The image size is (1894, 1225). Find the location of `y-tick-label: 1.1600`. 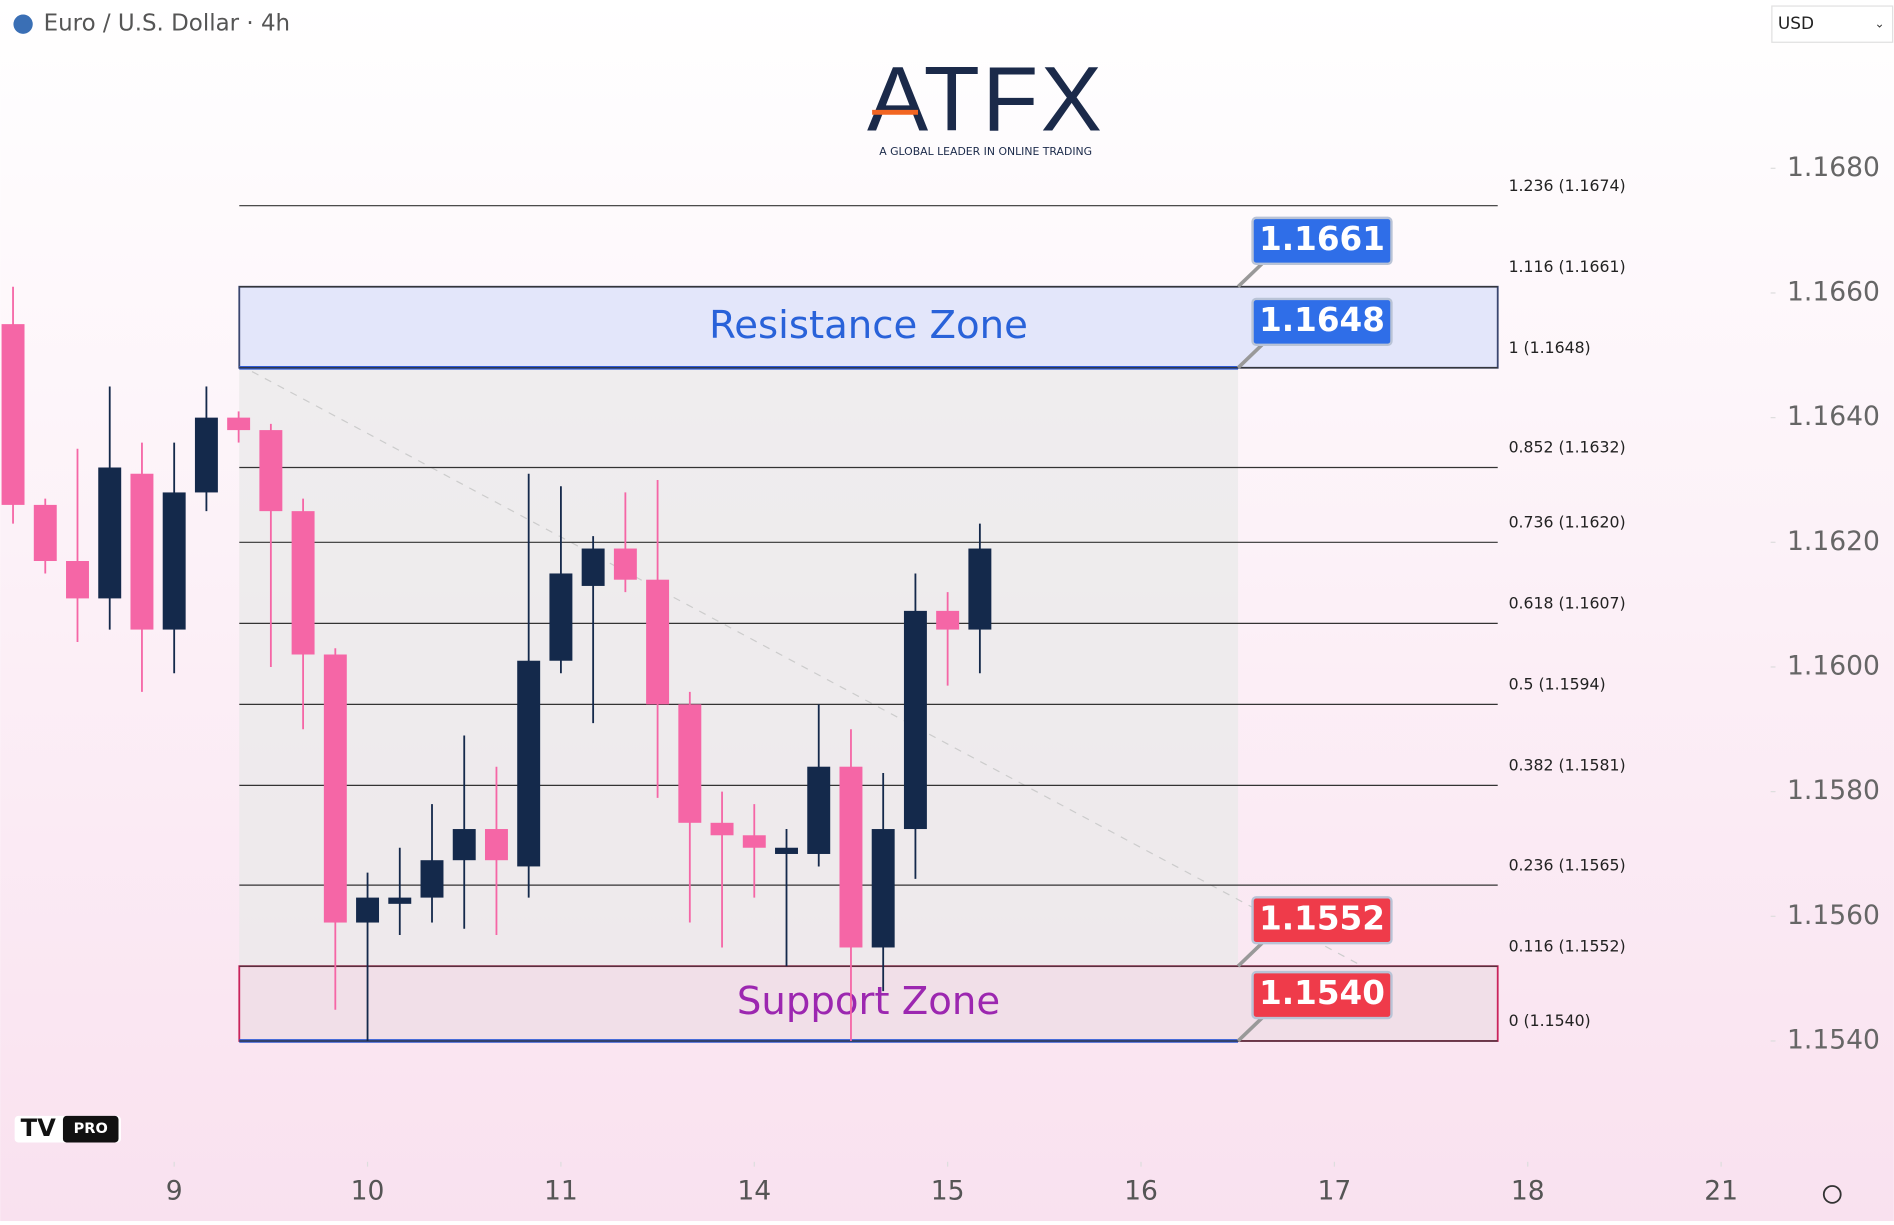

y-tick-label: 1.1600 is located at coordinates (1833, 665).